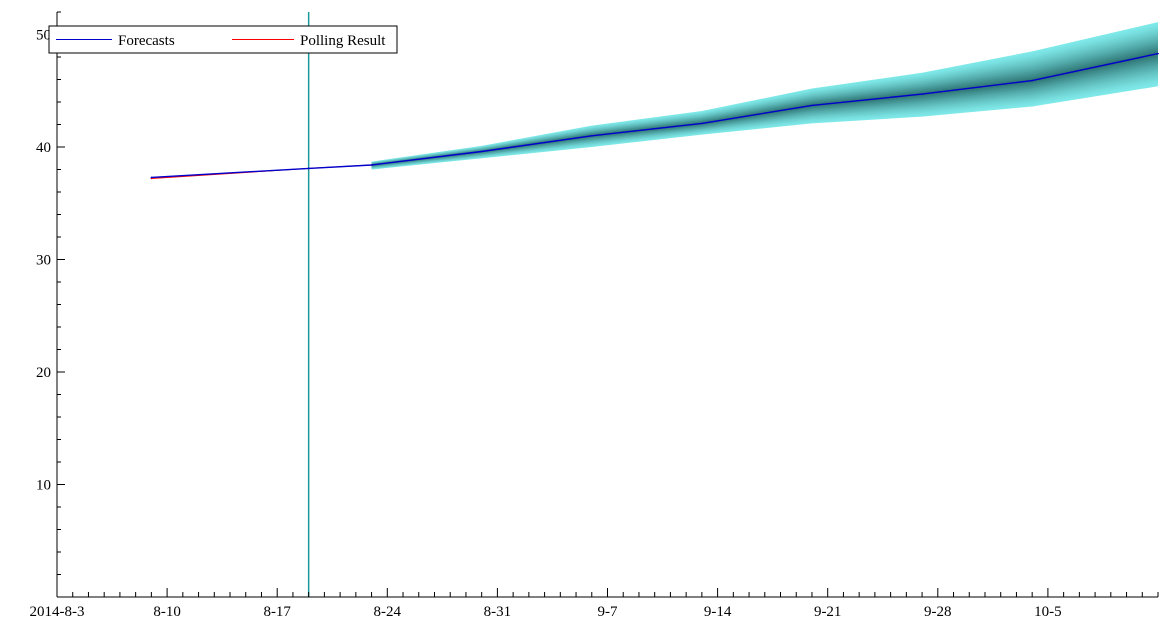  I want to click on y-tick-label: 40, so click(43, 148).